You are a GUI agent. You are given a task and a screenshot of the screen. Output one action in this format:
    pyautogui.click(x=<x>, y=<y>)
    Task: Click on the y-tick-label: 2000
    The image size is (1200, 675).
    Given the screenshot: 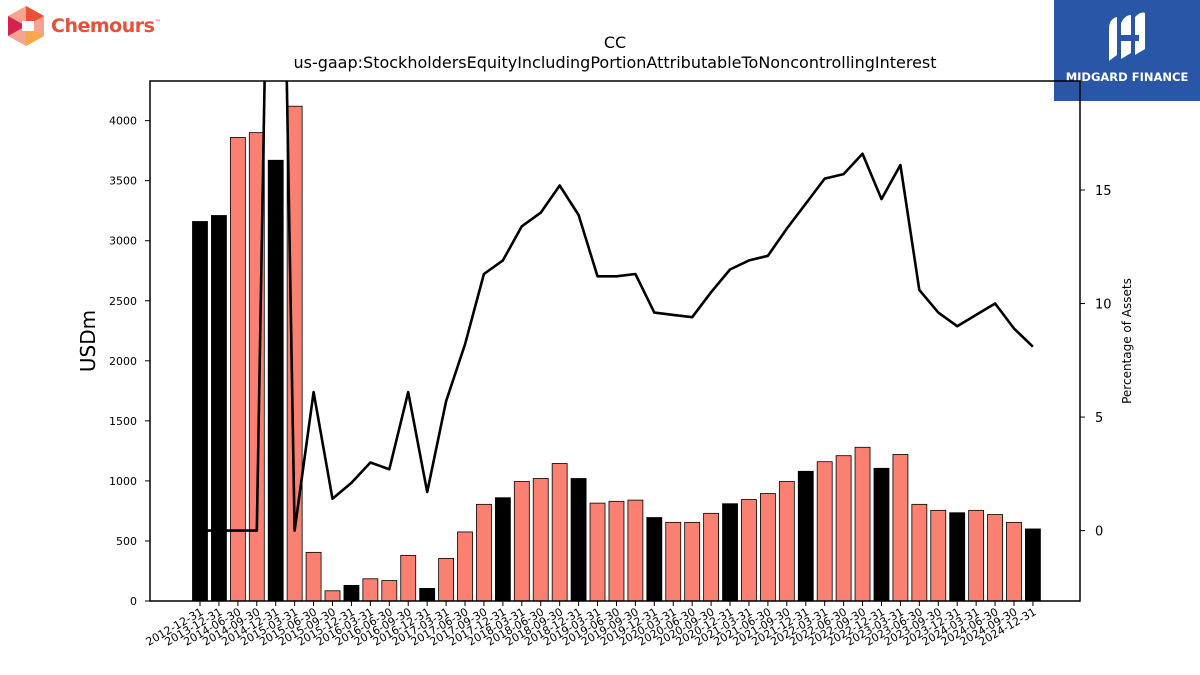 What is the action you would take?
    pyautogui.click(x=123, y=361)
    